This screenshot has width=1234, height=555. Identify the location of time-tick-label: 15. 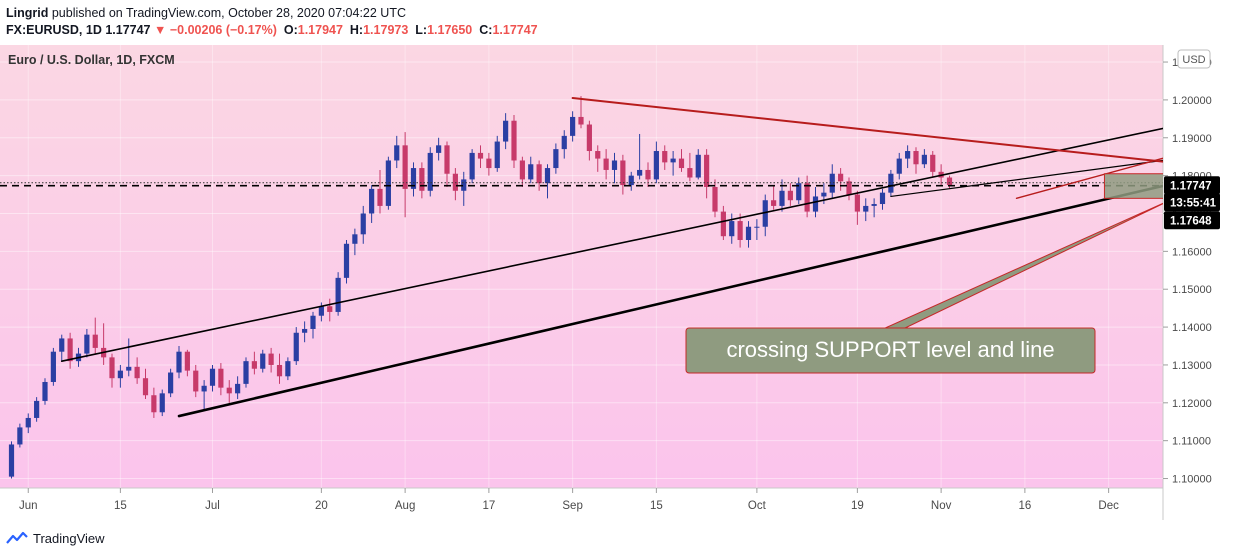
(656, 506).